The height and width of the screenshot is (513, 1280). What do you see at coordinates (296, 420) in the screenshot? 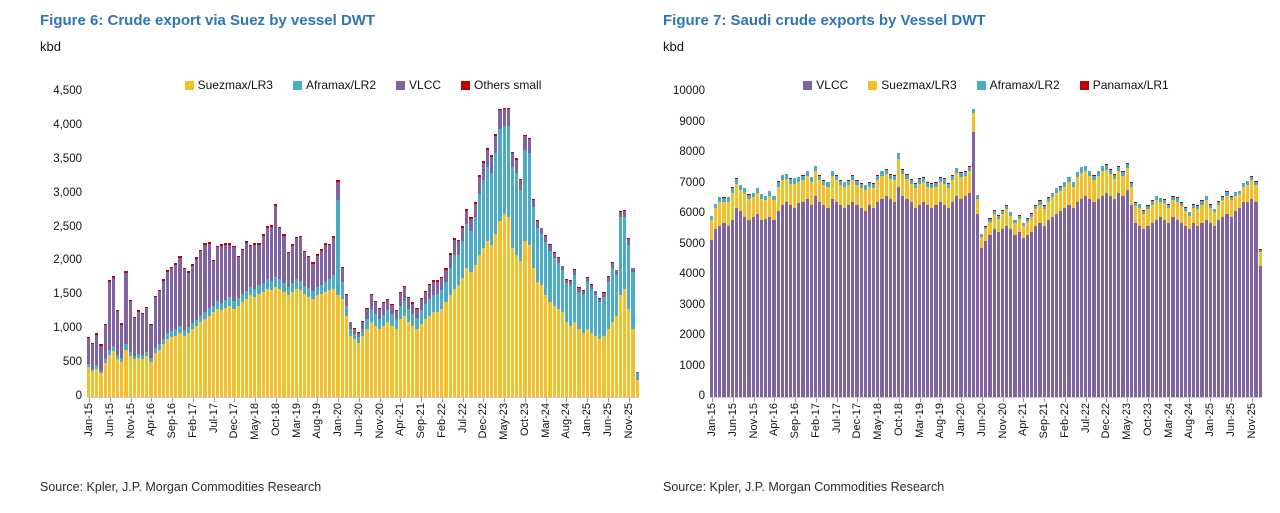
I see `x-tick-label: Mar-19` at bounding box center [296, 420].